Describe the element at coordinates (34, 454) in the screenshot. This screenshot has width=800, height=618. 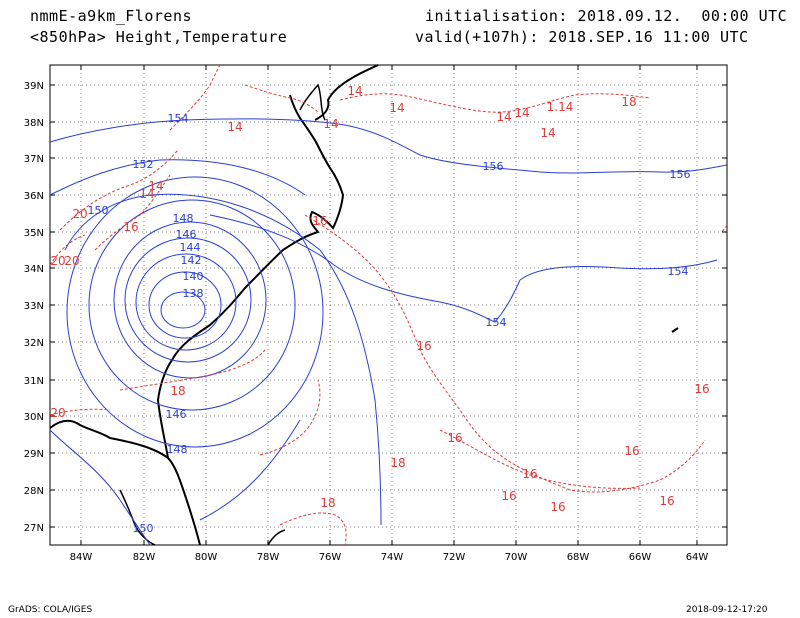
I see `lat-label: 29N` at that location.